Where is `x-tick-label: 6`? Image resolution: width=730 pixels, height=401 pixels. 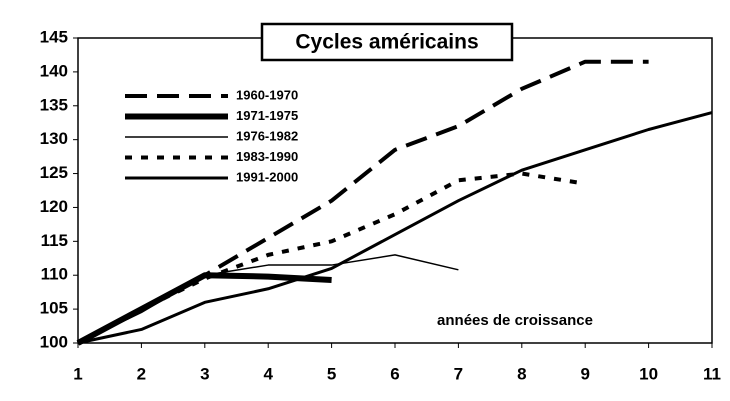 x-tick-label: 6 is located at coordinates (394, 373).